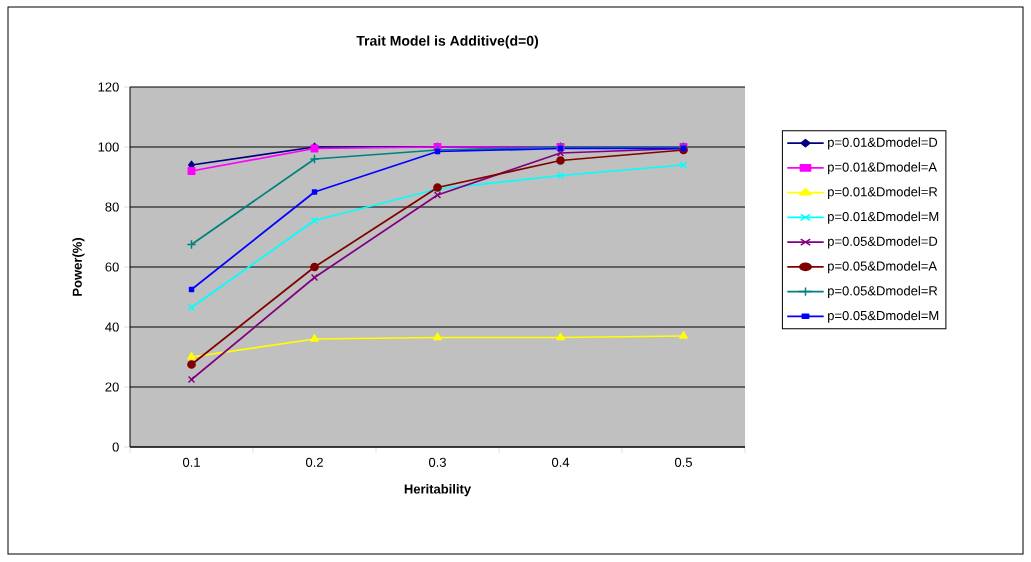 The image size is (1031, 562). What do you see at coordinates (191, 462) in the screenshot?
I see `x-tick-label: 0.1` at bounding box center [191, 462].